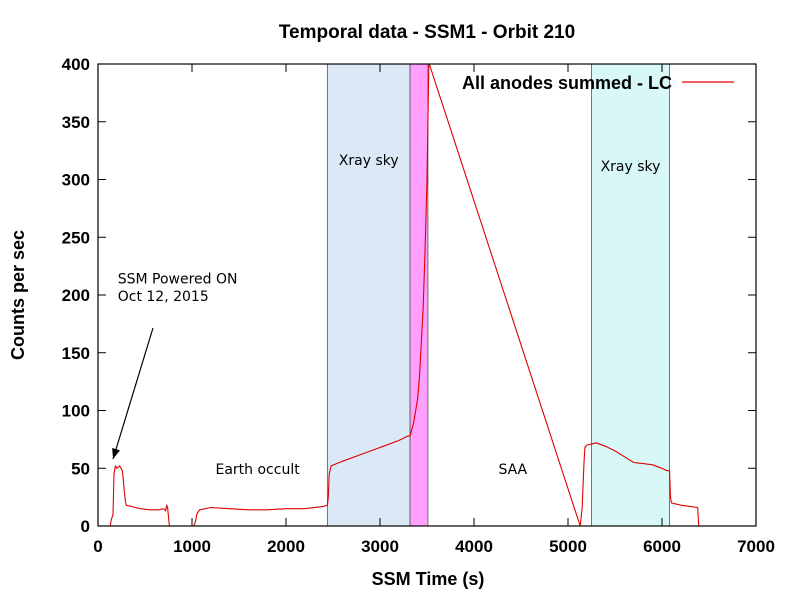 Image resolution: width=794 pixels, height=595 pixels. What do you see at coordinates (76, 64) in the screenshot?
I see `y-tick-label: 400` at bounding box center [76, 64].